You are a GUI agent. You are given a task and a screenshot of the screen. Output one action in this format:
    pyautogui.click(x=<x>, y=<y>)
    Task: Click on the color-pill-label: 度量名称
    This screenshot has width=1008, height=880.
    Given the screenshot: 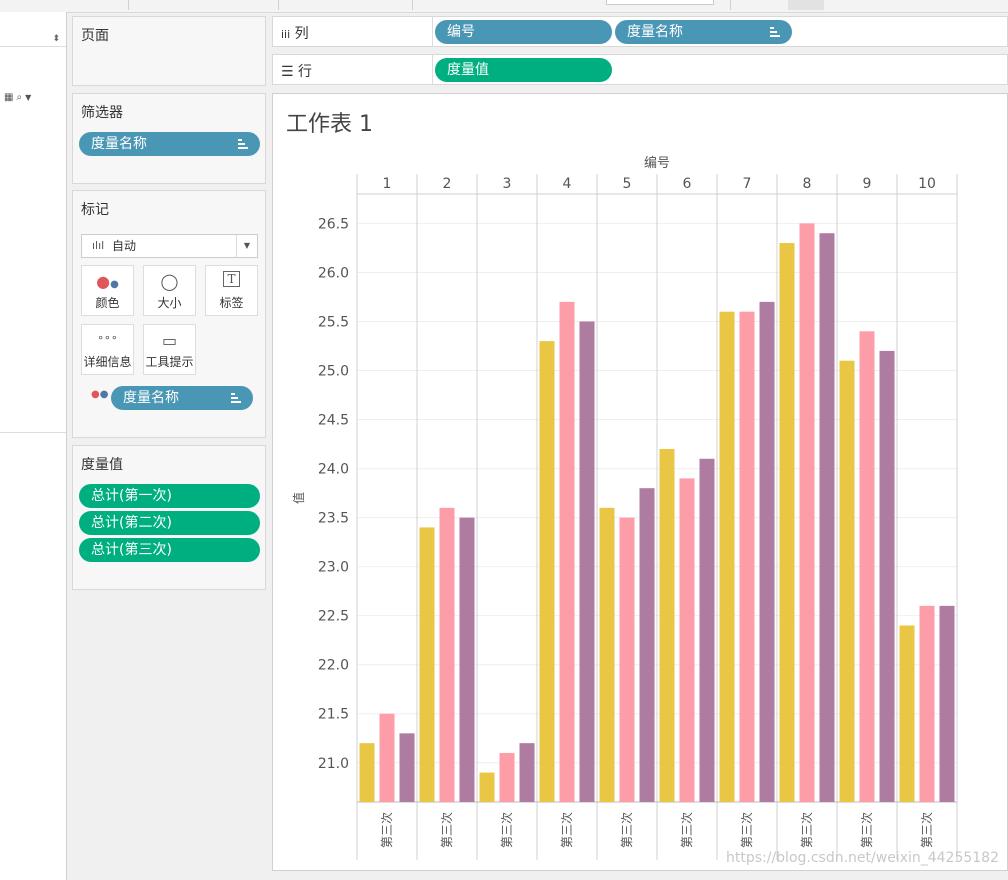 What is the action you would take?
    pyautogui.click(x=151, y=398)
    